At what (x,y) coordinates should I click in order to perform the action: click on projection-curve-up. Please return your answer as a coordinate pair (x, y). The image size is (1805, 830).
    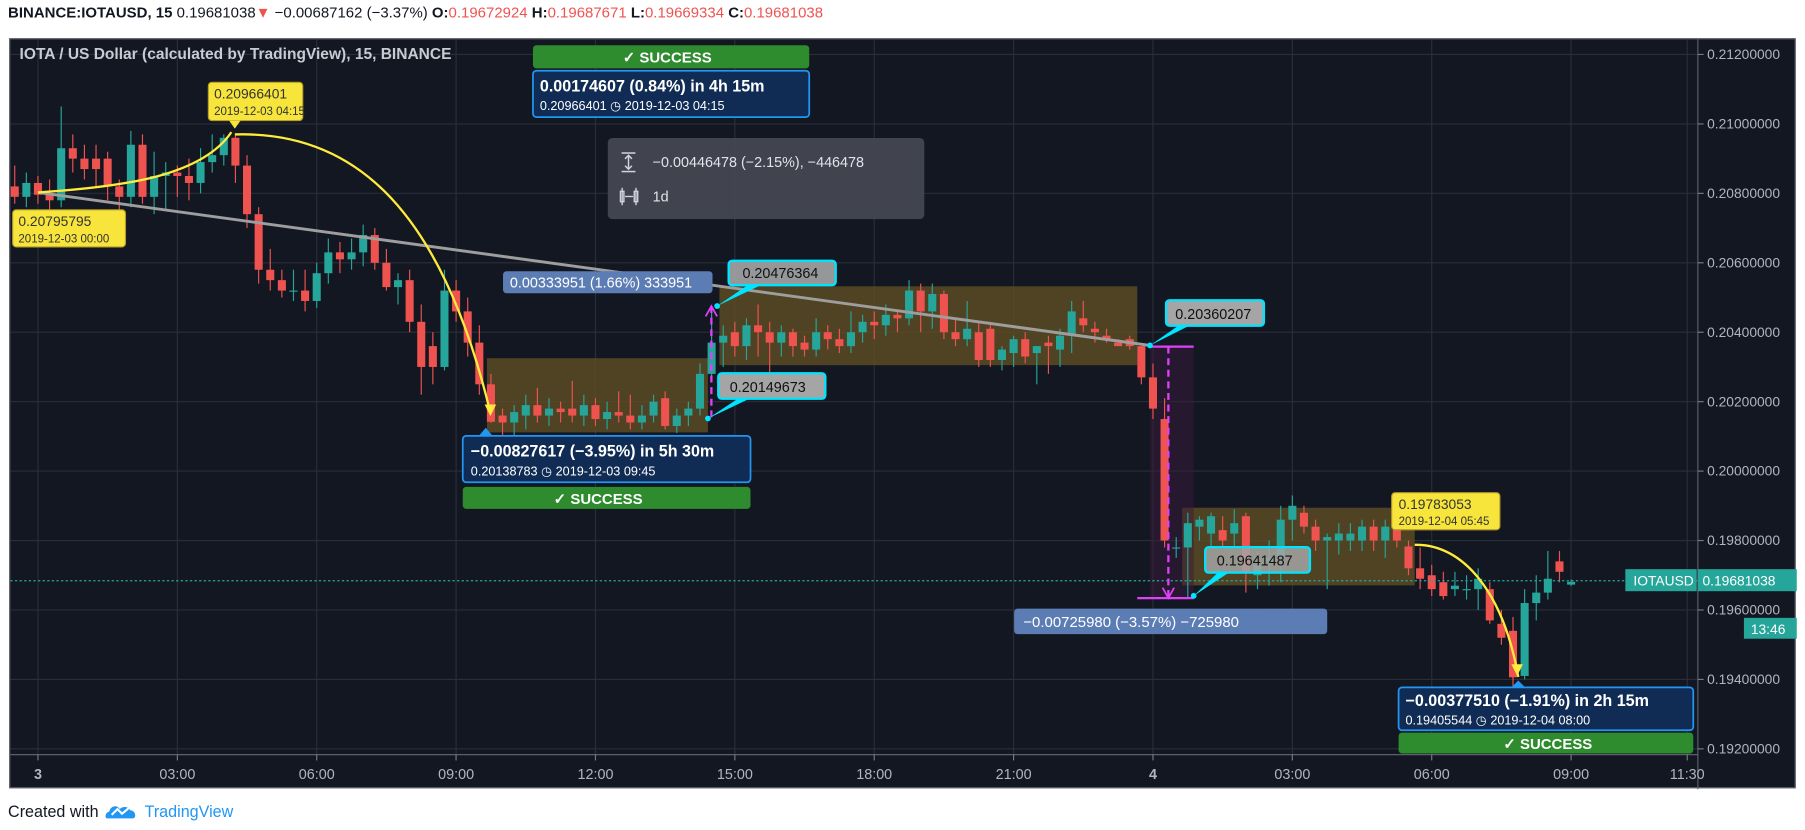
    Looking at the image, I should click on (135, 162).